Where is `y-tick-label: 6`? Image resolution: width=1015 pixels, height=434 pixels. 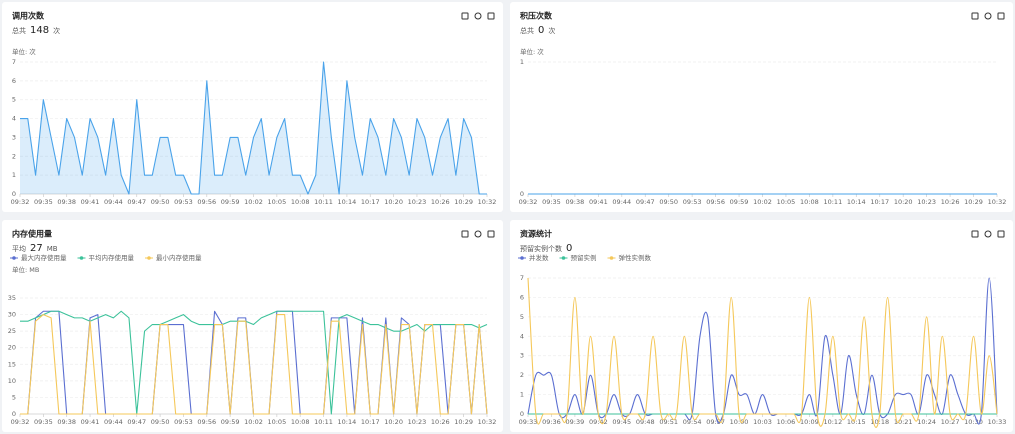
y-tick-label: 6 is located at coordinates (14, 81).